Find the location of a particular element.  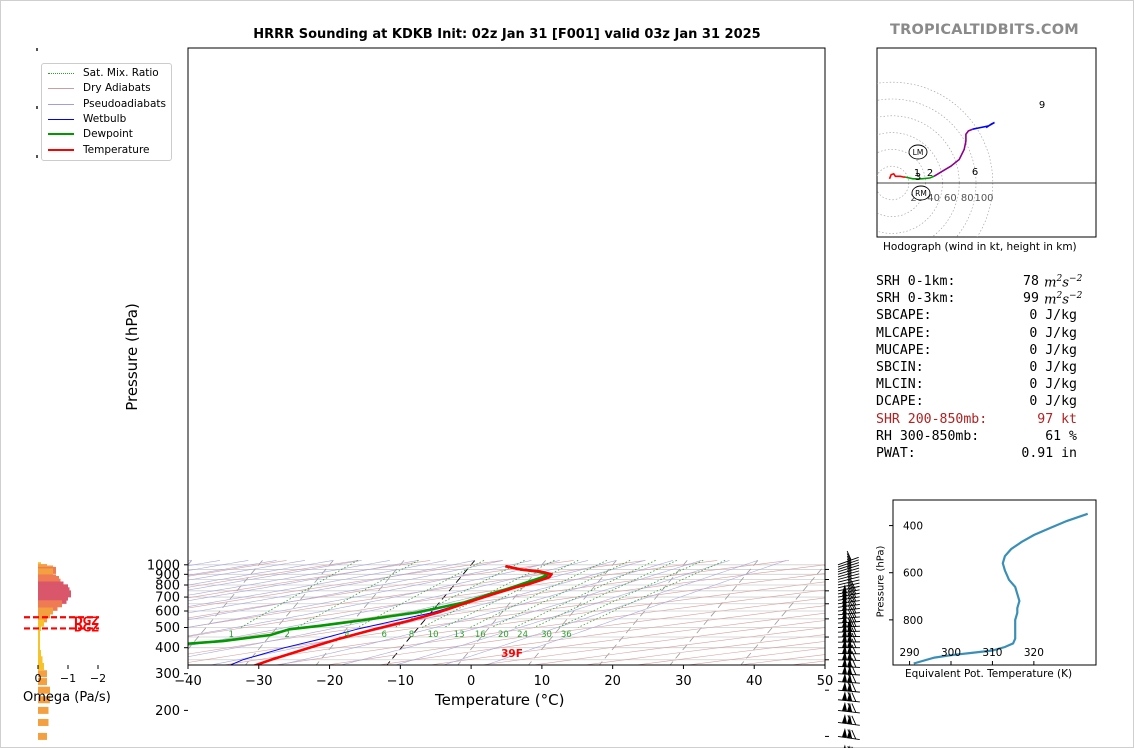

index-row: SBCAPE: 0 J/kg is located at coordinates (976, 315).